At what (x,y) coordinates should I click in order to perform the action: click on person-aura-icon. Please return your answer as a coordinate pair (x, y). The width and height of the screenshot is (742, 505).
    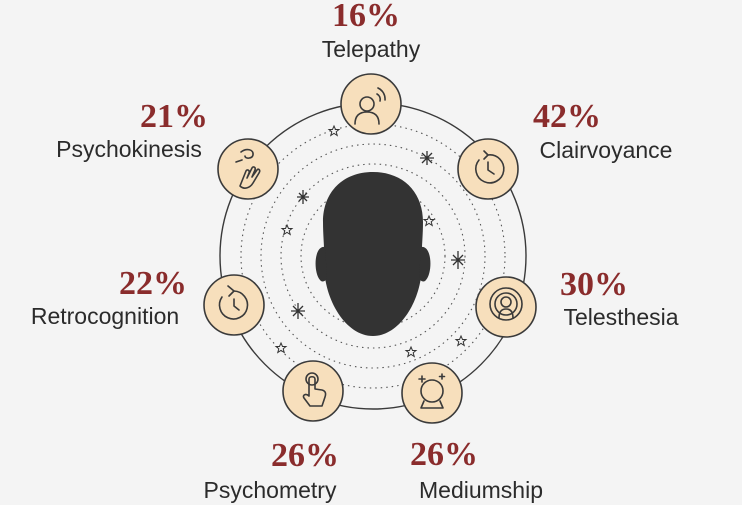
    Looking at the image, I should click on (506, 304).